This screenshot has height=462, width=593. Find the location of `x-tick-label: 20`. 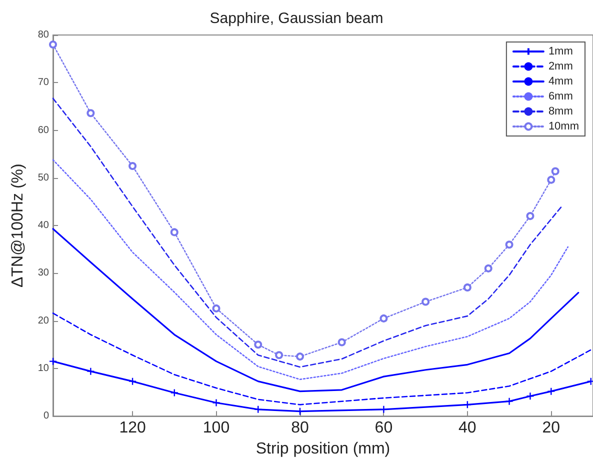

x-tick-label: 20 is located at coordinates (551, 428).